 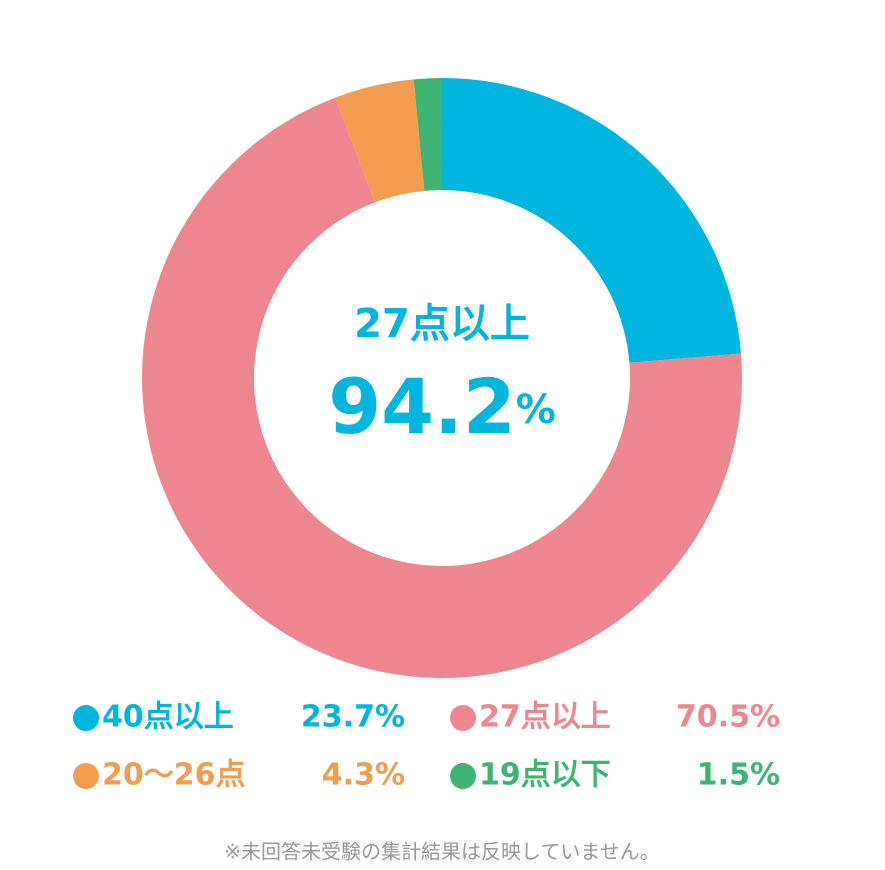 What do you see at coordinates (536, 410) in the screenshot?
I see `center-unit: %` at bounding box center [536, 410].